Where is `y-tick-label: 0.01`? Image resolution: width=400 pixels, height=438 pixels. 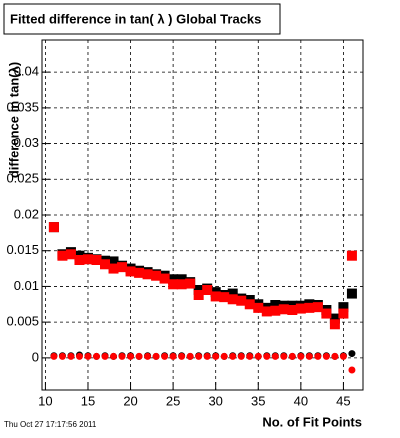
y-tick-label: 0.01 is located at coordinates (26, 285).